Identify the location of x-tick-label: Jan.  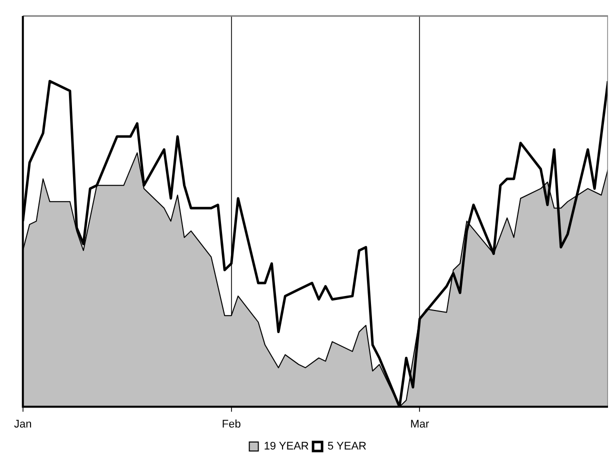
(23, 424).